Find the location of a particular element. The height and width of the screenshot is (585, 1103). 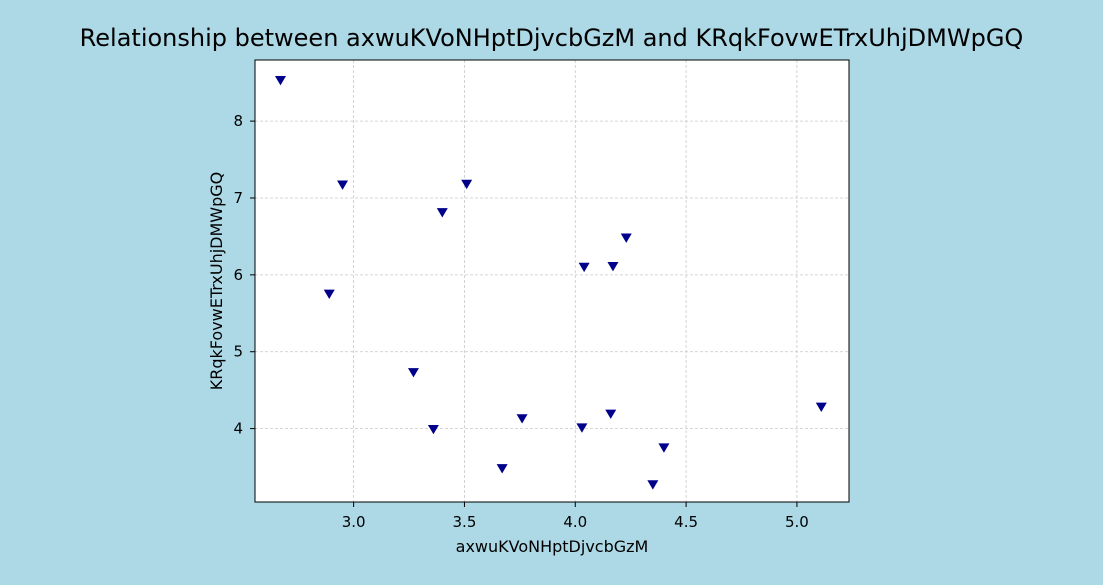

x-axis-label: axwuKVoNHptDjvcbGzM is located at coordinates (552, 546).